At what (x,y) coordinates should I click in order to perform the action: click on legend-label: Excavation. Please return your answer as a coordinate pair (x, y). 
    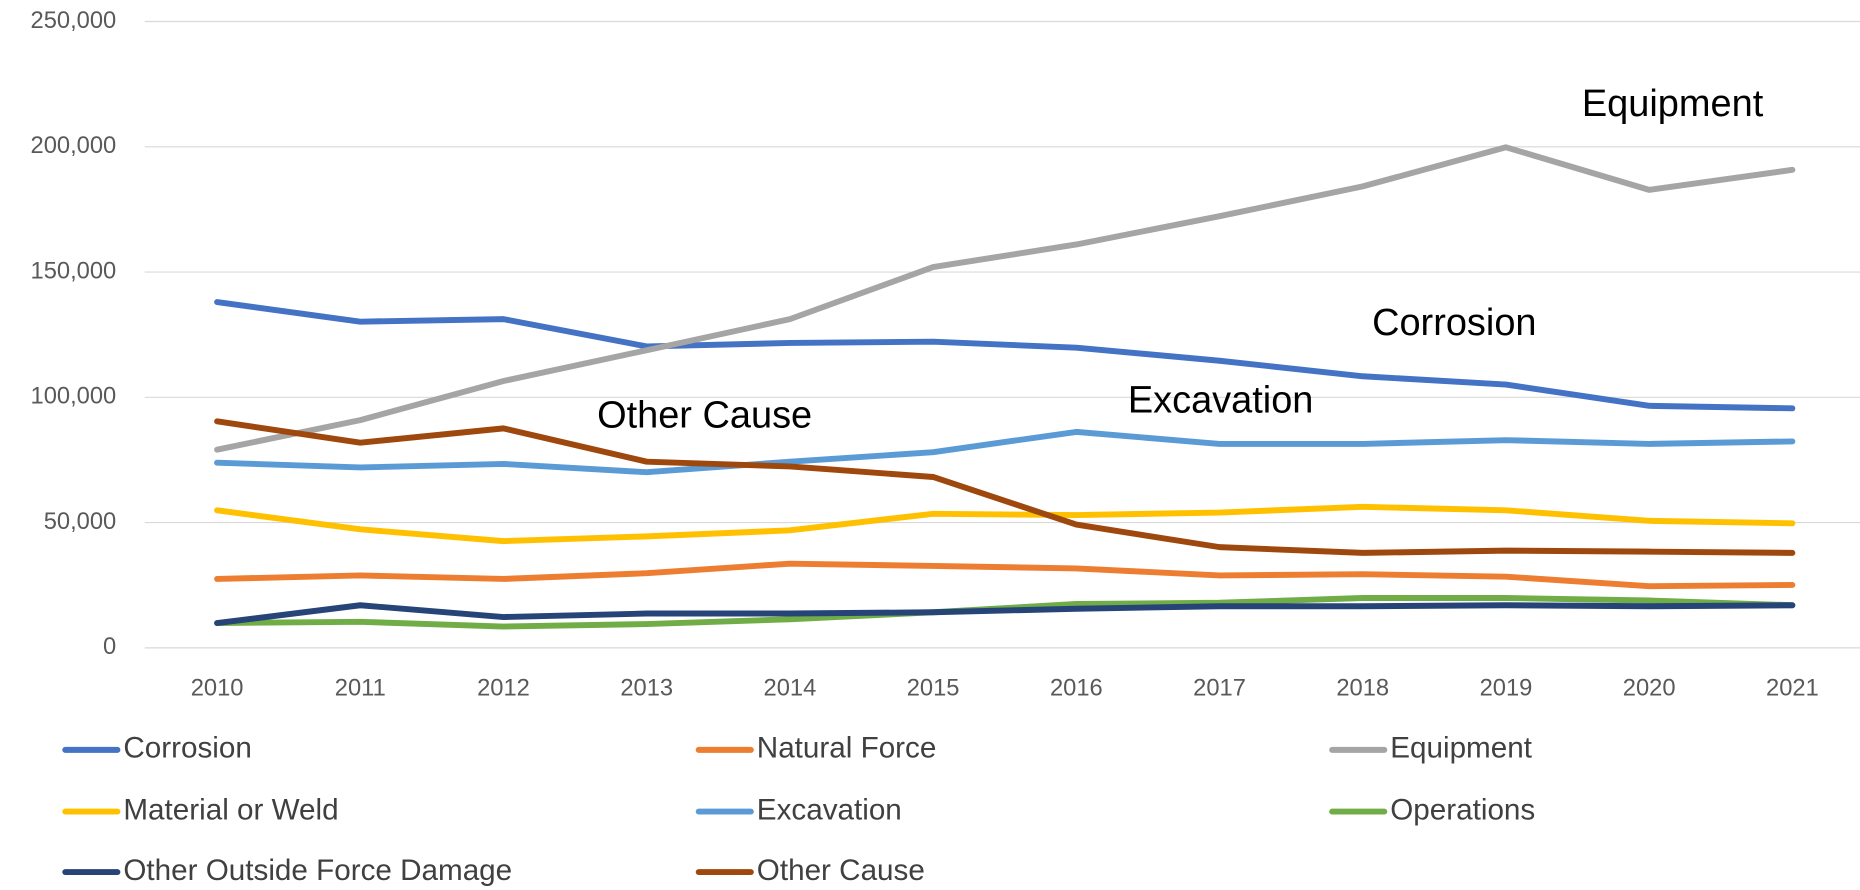
    Looking at the image, I should click on (829, 809).